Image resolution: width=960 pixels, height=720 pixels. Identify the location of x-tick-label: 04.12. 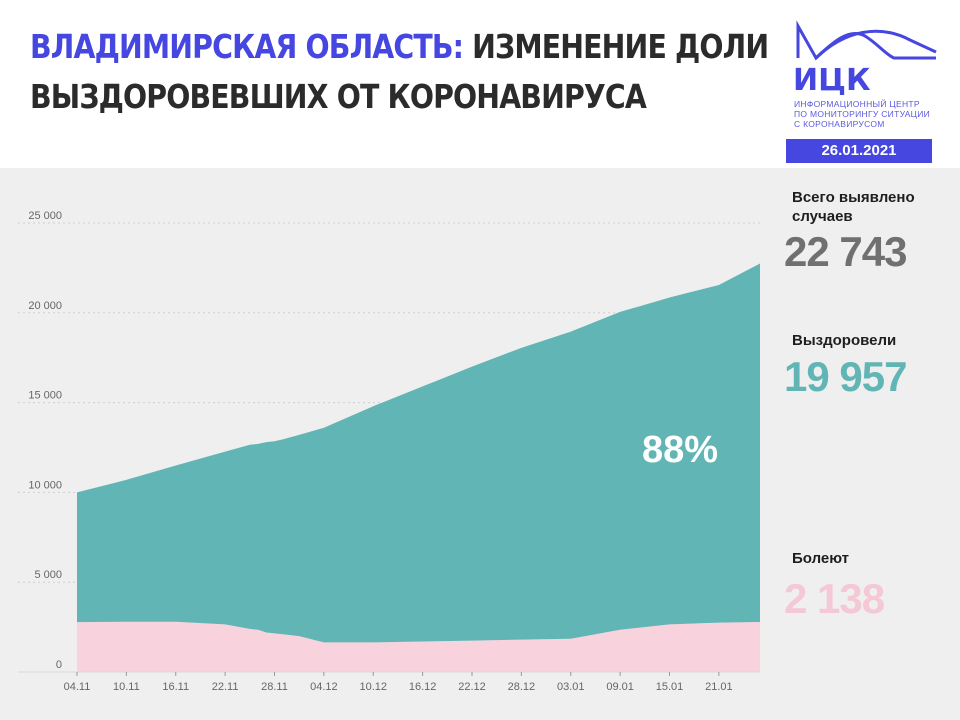
(324, 687).